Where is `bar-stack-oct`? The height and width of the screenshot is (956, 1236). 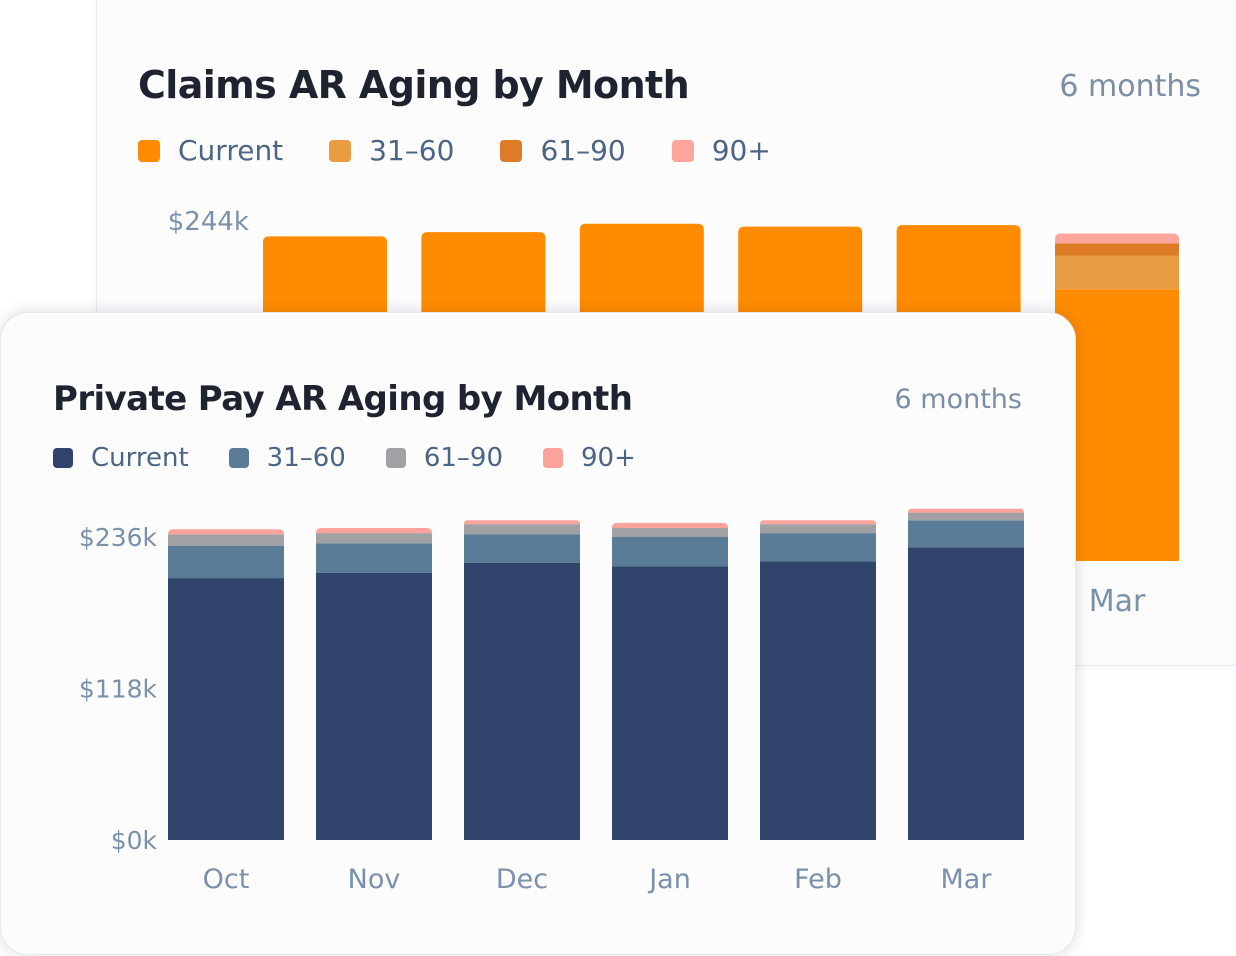 bar-stack-oct is located at coordinates (226, 684).